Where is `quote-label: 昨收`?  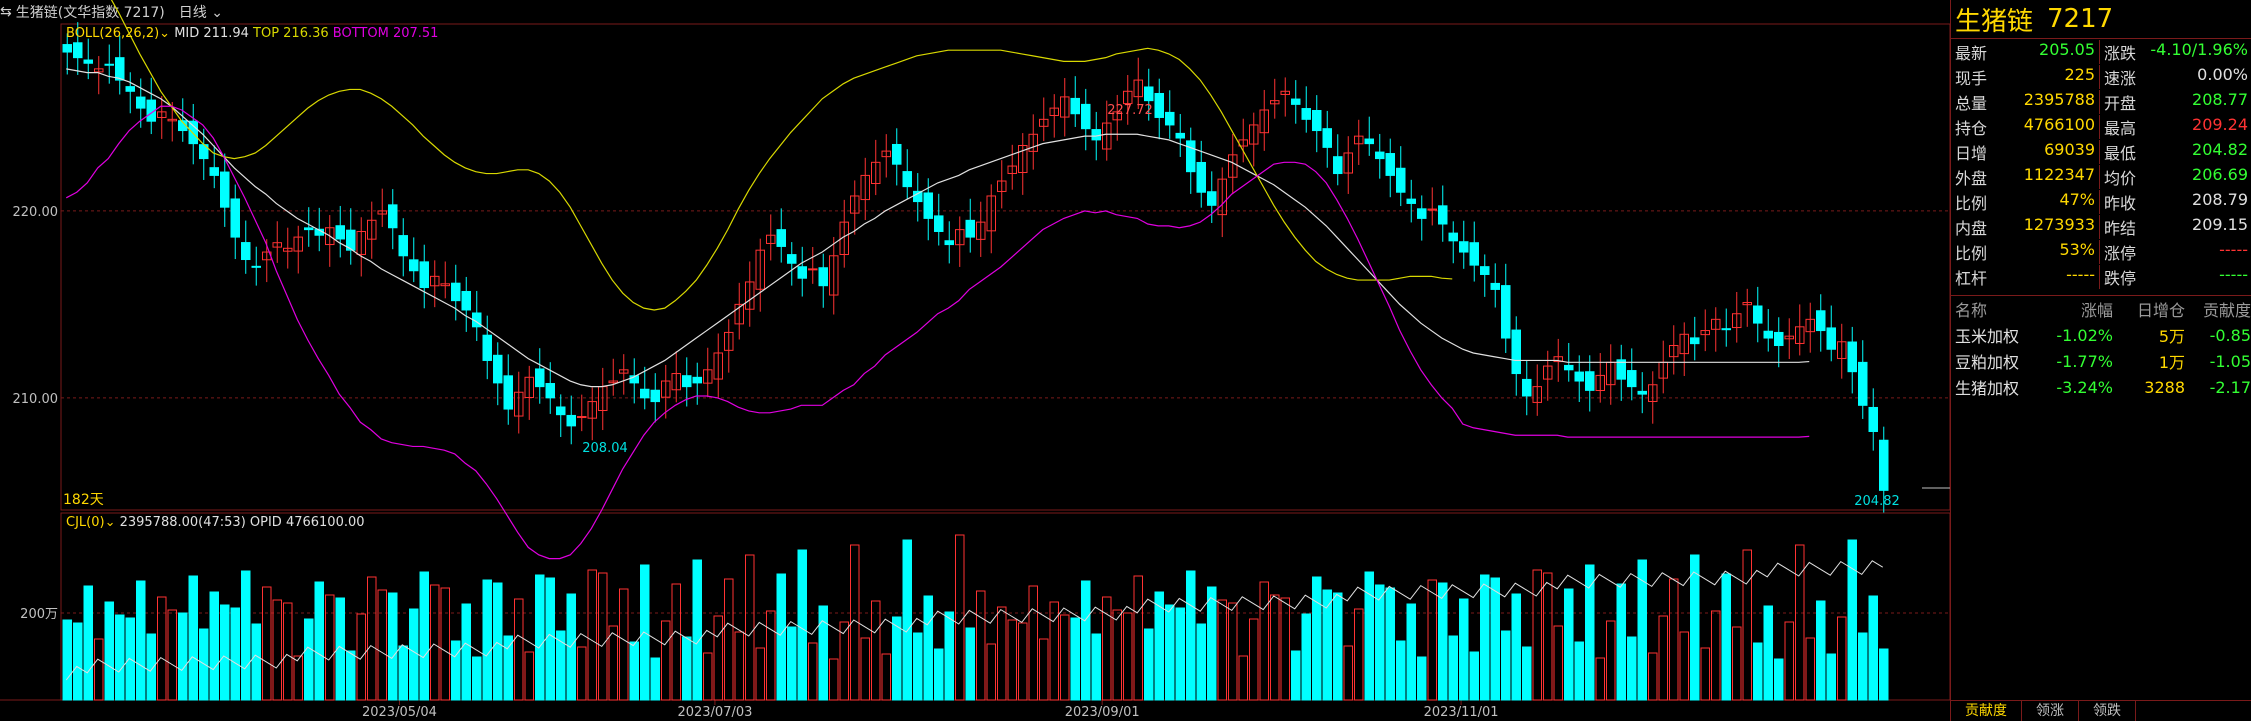
quote-label: 昨收 is located at coordinates (2120, 203).